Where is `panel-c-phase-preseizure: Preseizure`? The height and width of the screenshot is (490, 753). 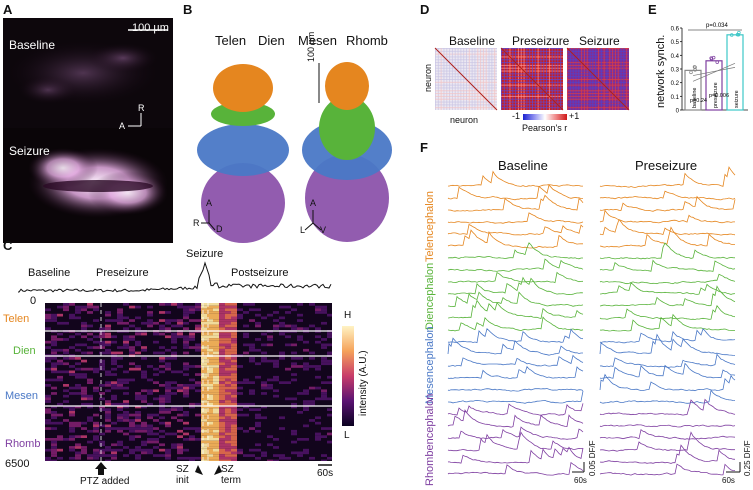 panel-c-phase-preseizure: Preseizure is located at coordinates (122, 273).